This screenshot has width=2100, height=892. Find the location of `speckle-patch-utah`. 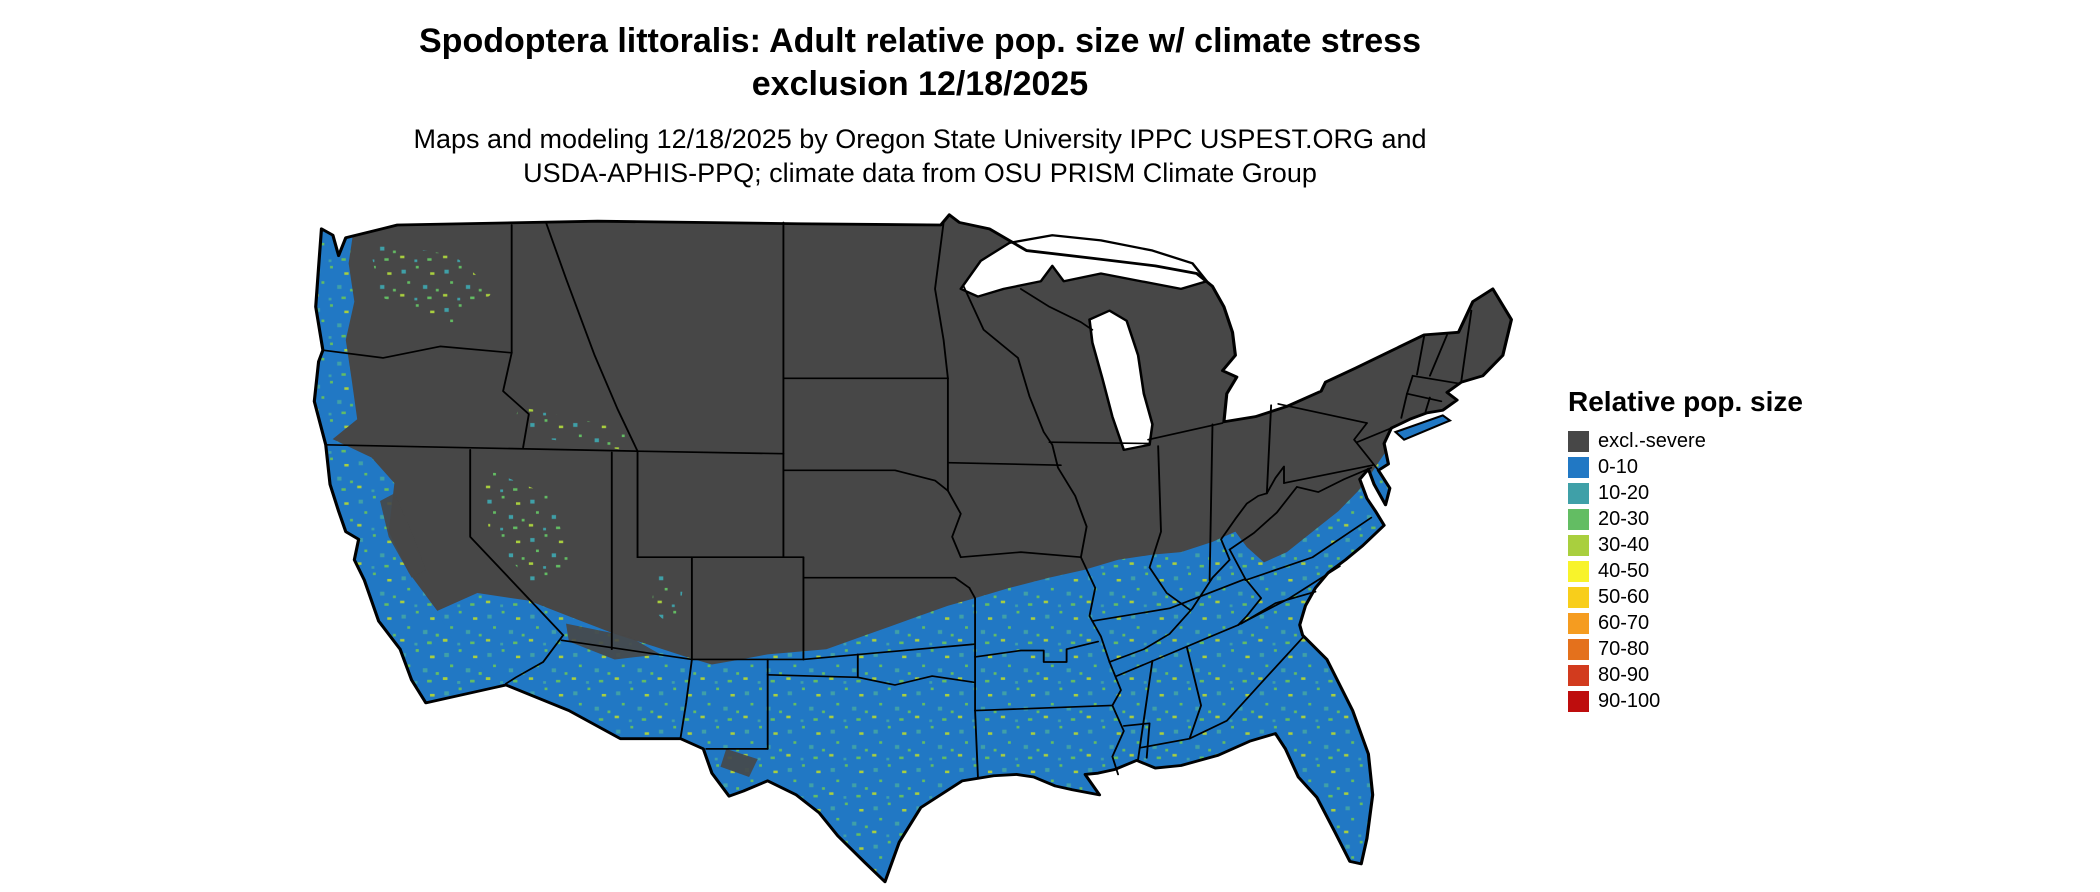

speckle-patch-utah is located at coordinates (667, 602).